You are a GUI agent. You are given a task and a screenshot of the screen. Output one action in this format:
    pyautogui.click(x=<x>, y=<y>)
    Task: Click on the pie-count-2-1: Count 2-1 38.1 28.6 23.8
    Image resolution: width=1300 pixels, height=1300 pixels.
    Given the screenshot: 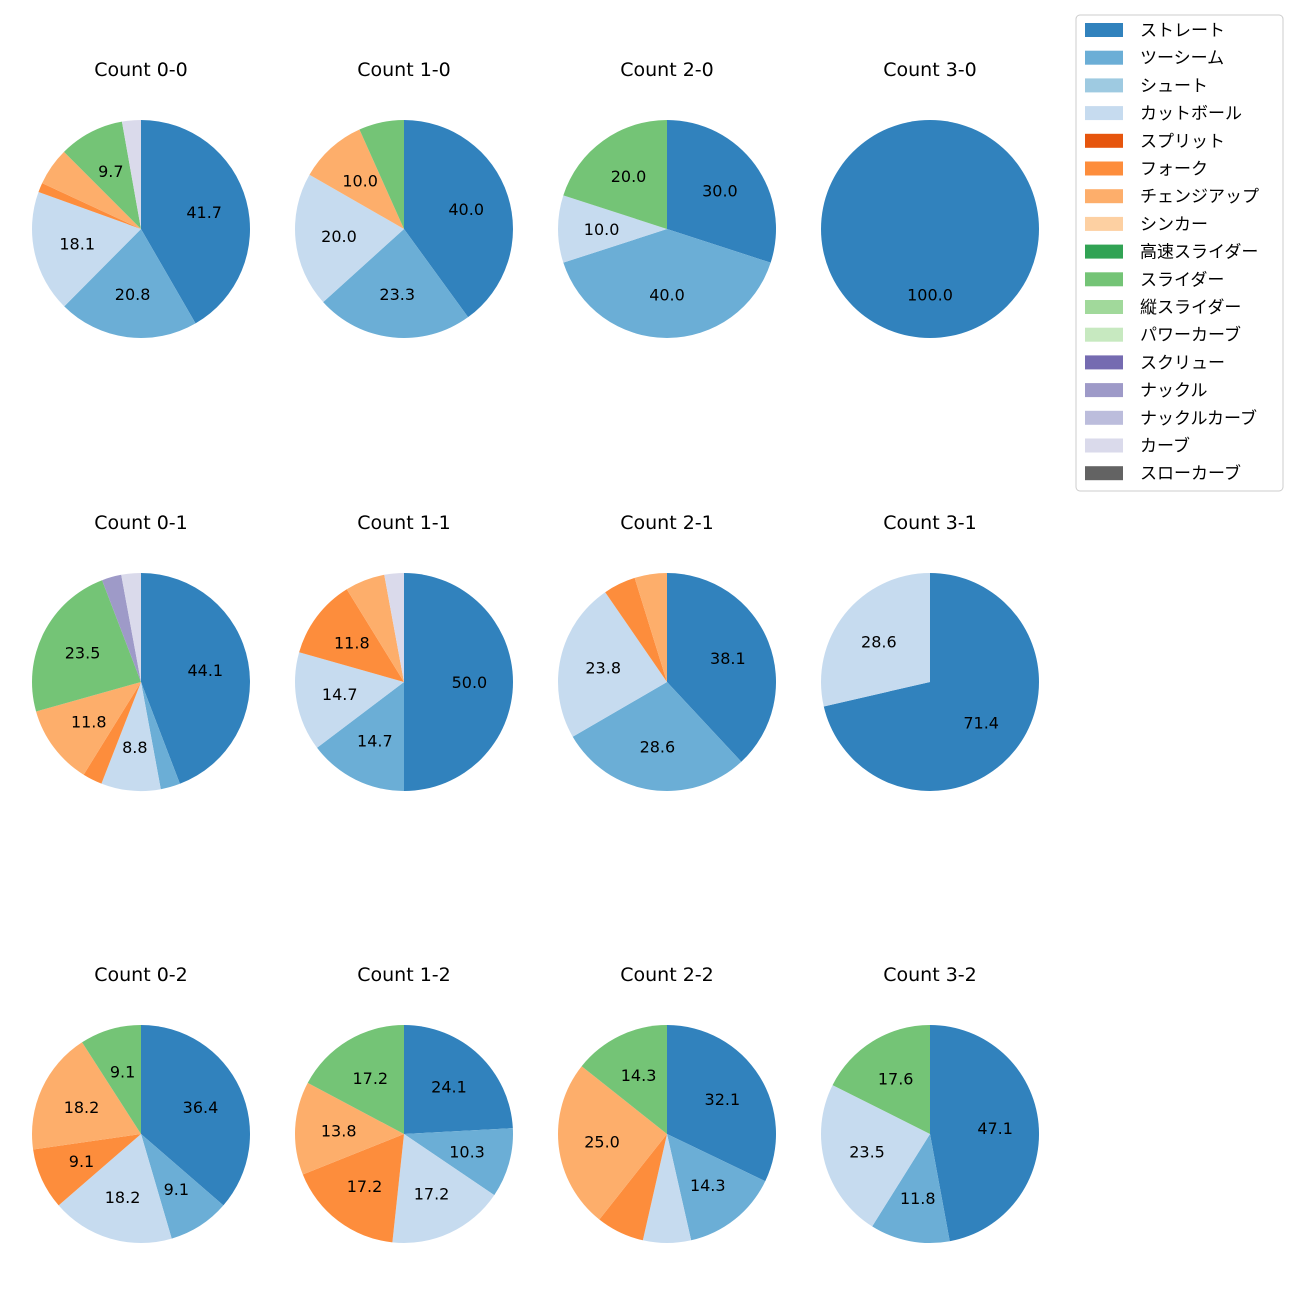 What is the action you would take?
    pyautogui.click(x=667, y=652)
    